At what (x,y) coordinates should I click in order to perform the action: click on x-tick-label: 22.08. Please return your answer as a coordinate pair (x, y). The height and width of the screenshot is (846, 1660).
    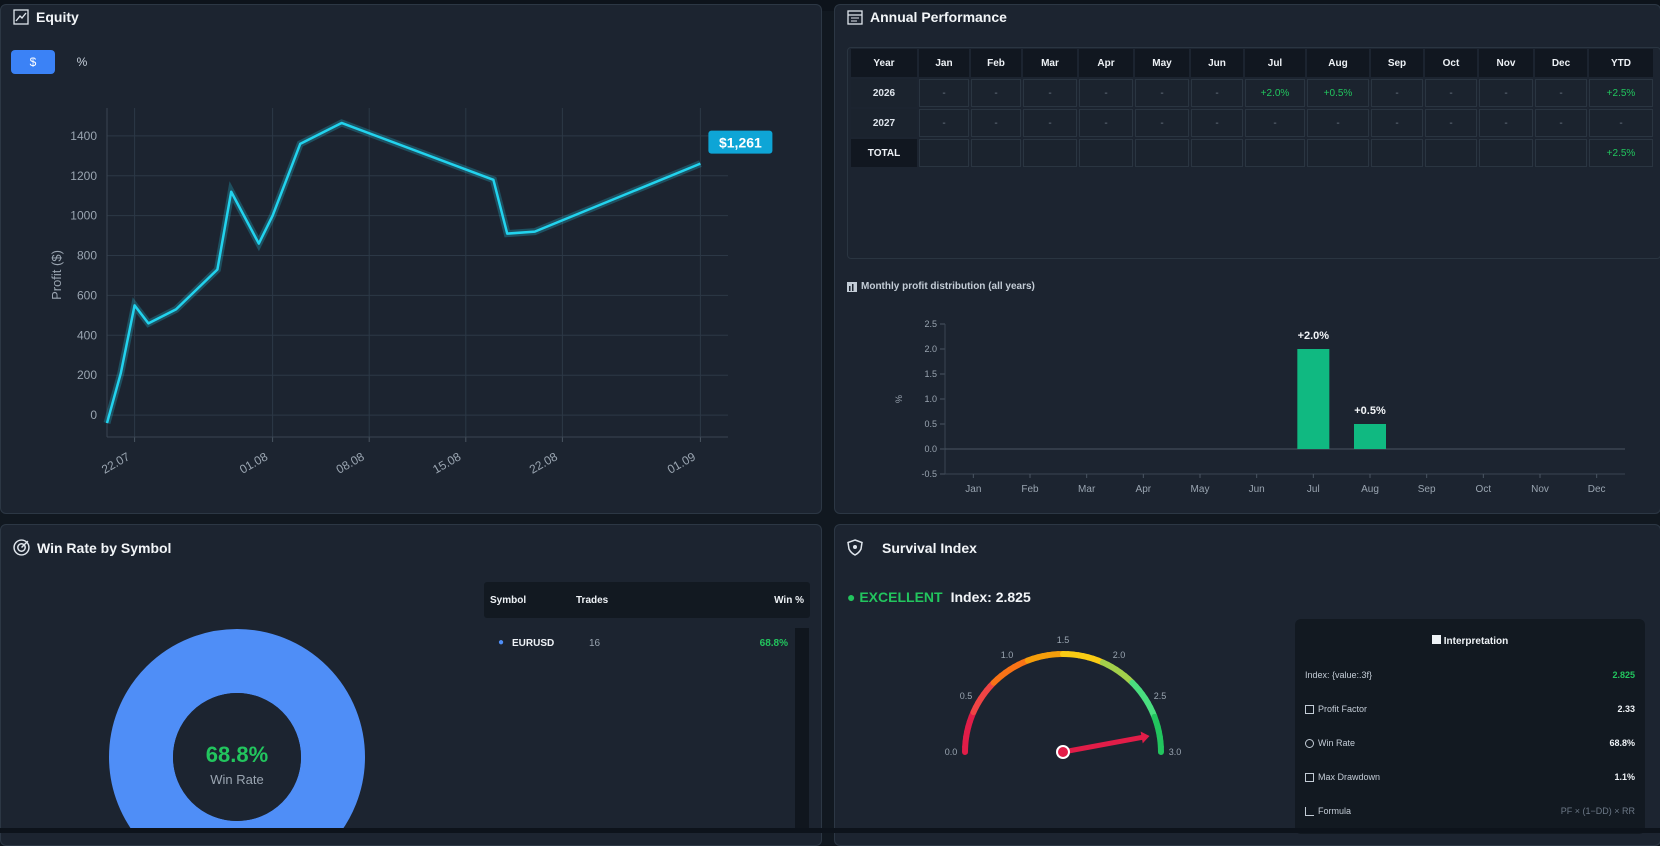
    Looking at the image, I should click on (543, 462).